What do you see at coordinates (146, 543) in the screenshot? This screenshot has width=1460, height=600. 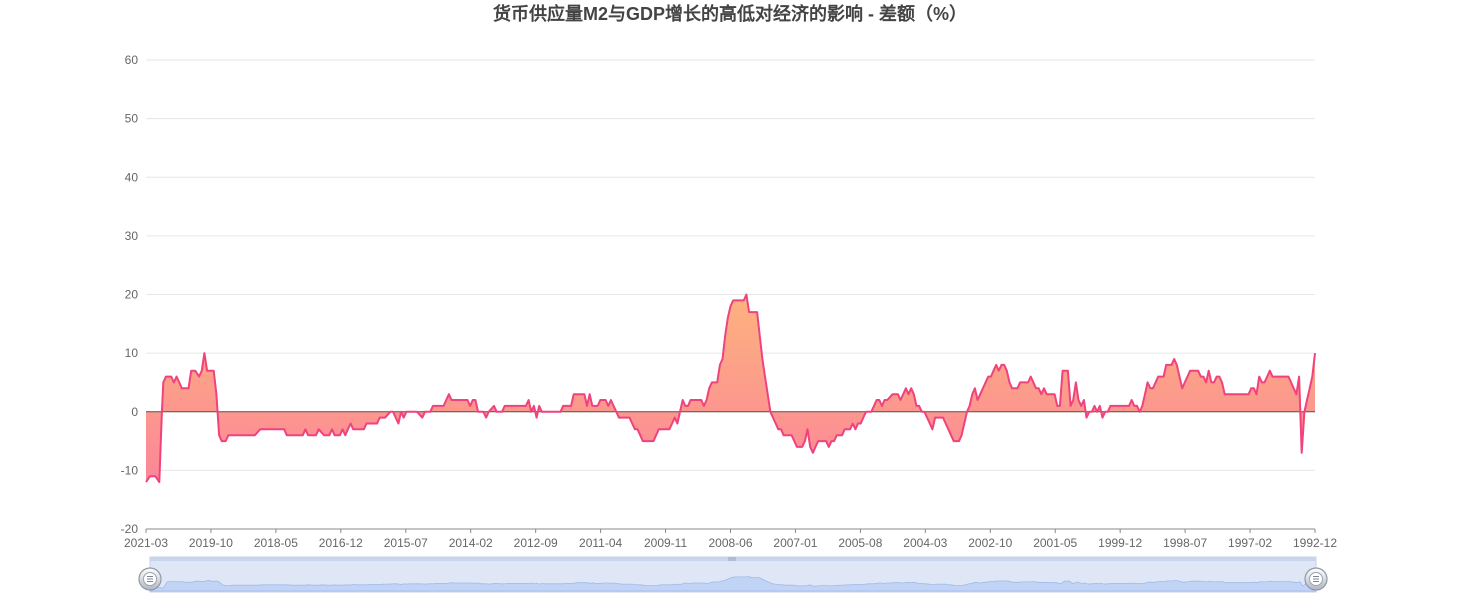 I see `x-tick-label: 2021-03` at bounding box center [146, 543].